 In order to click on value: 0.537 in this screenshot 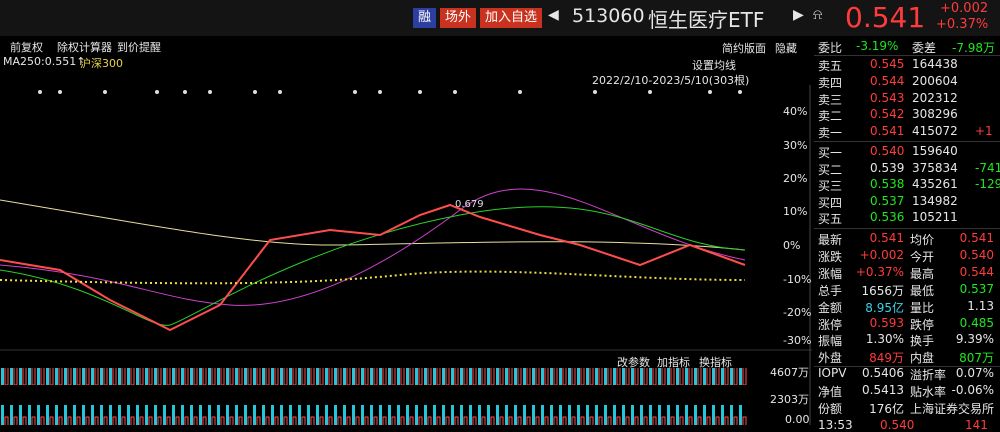, I will do `click(976, 288)`.